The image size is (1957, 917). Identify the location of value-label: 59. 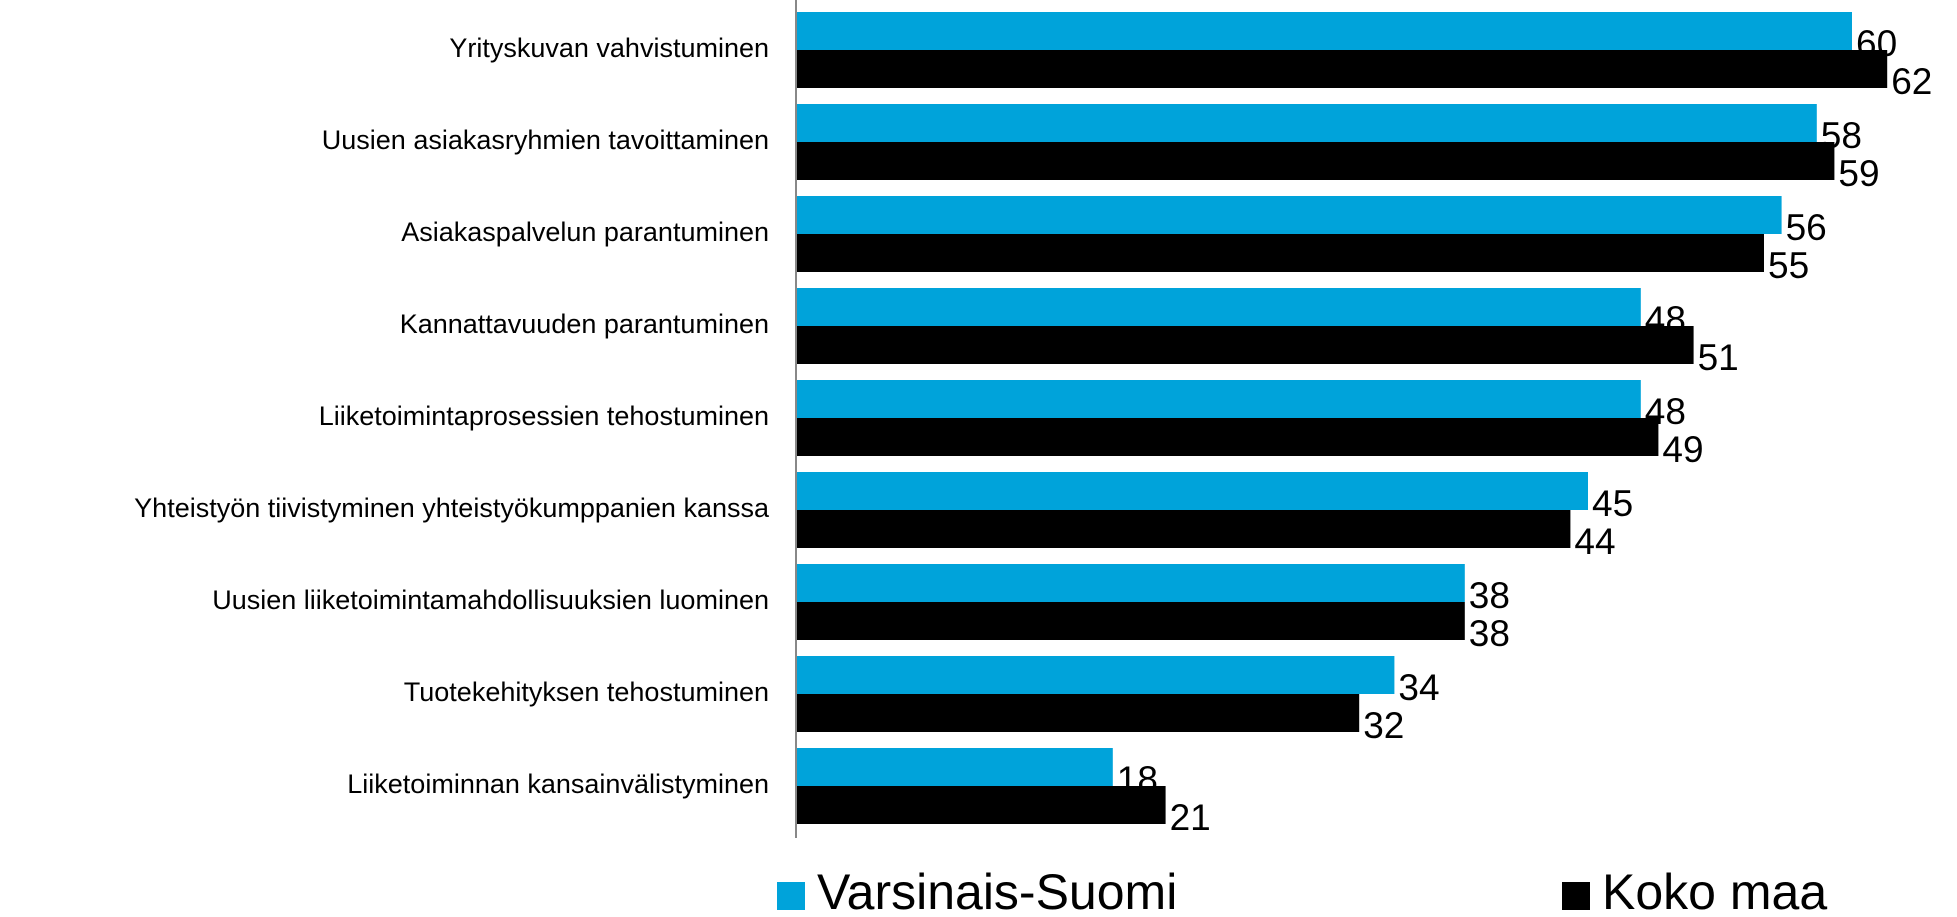
(1858, 173).